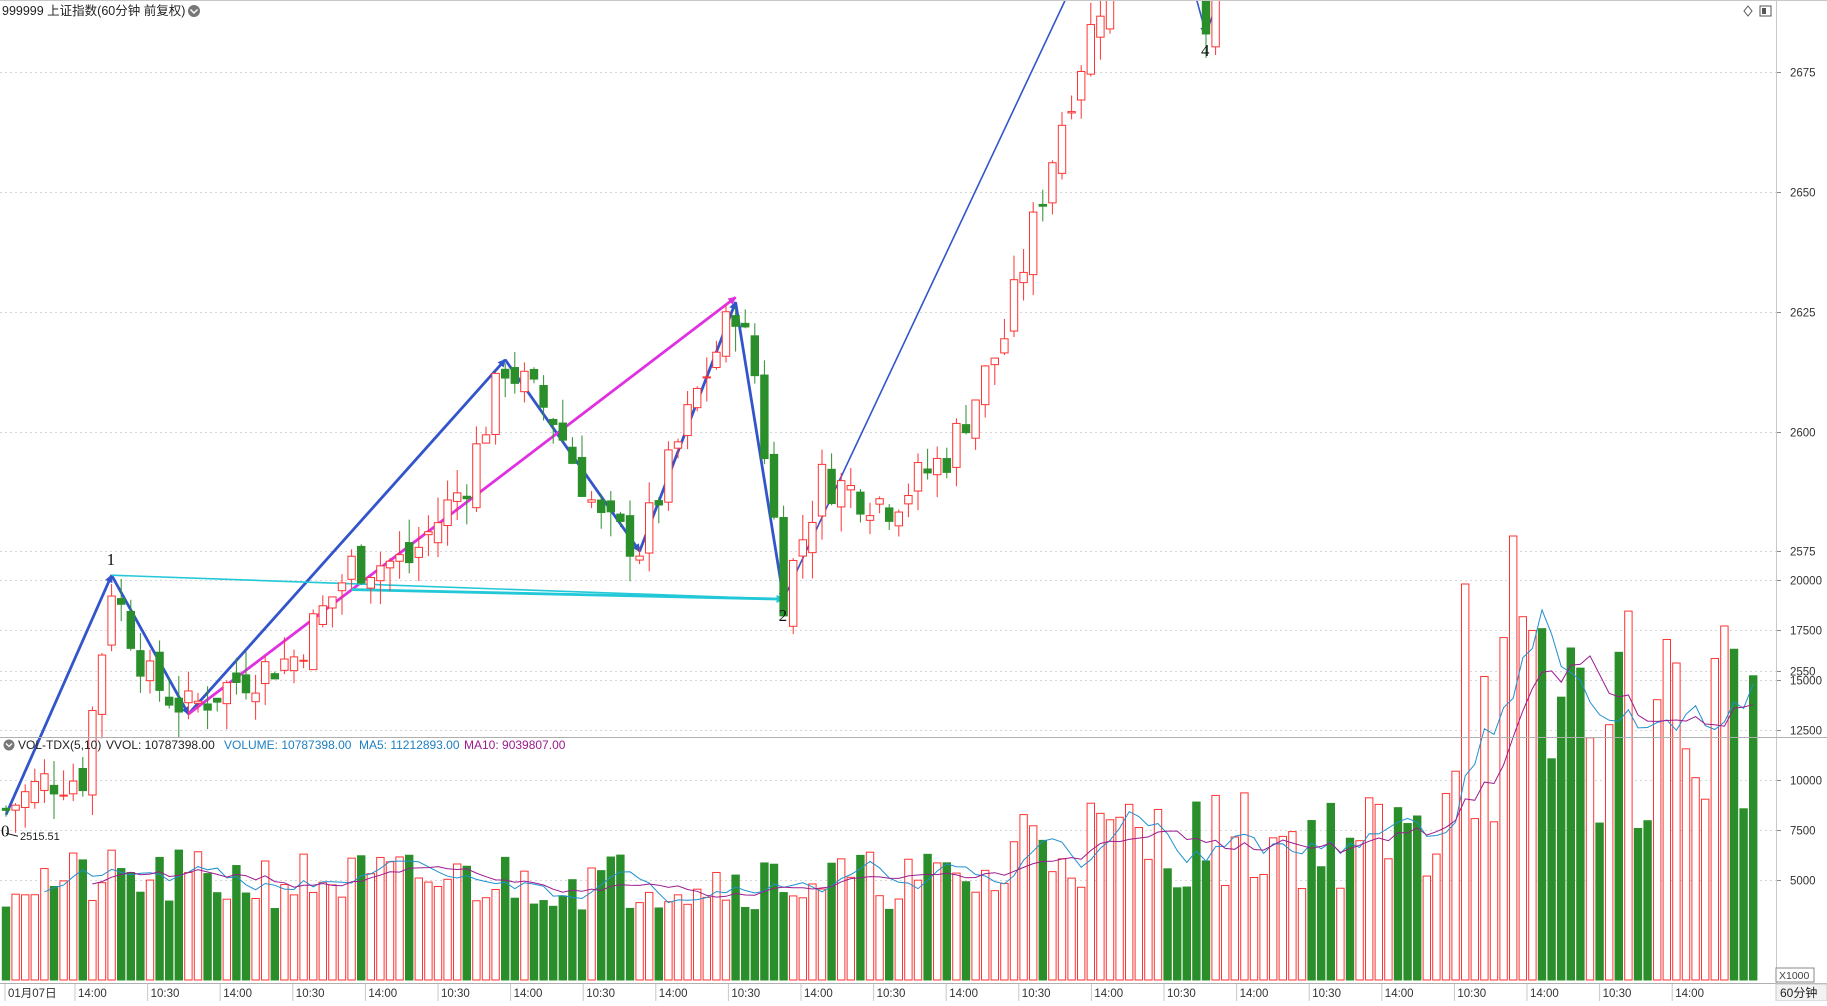 Image resolution: width=1827 pixels, height=1006 pixels. I want to click on price-tick-label: 2675, so click(1803, 74).